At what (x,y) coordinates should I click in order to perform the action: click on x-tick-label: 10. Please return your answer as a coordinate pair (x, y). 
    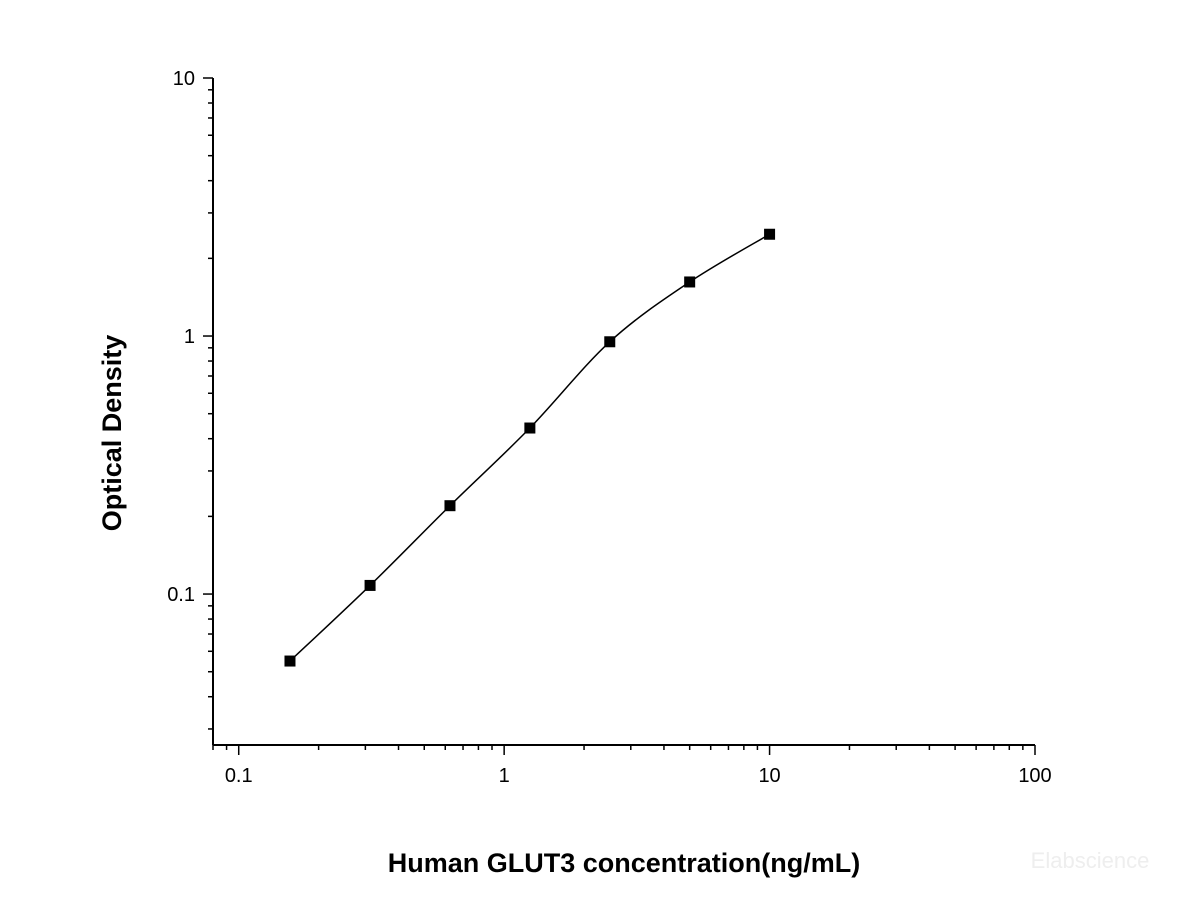
    Looking at the image, I should click on (769, 776).